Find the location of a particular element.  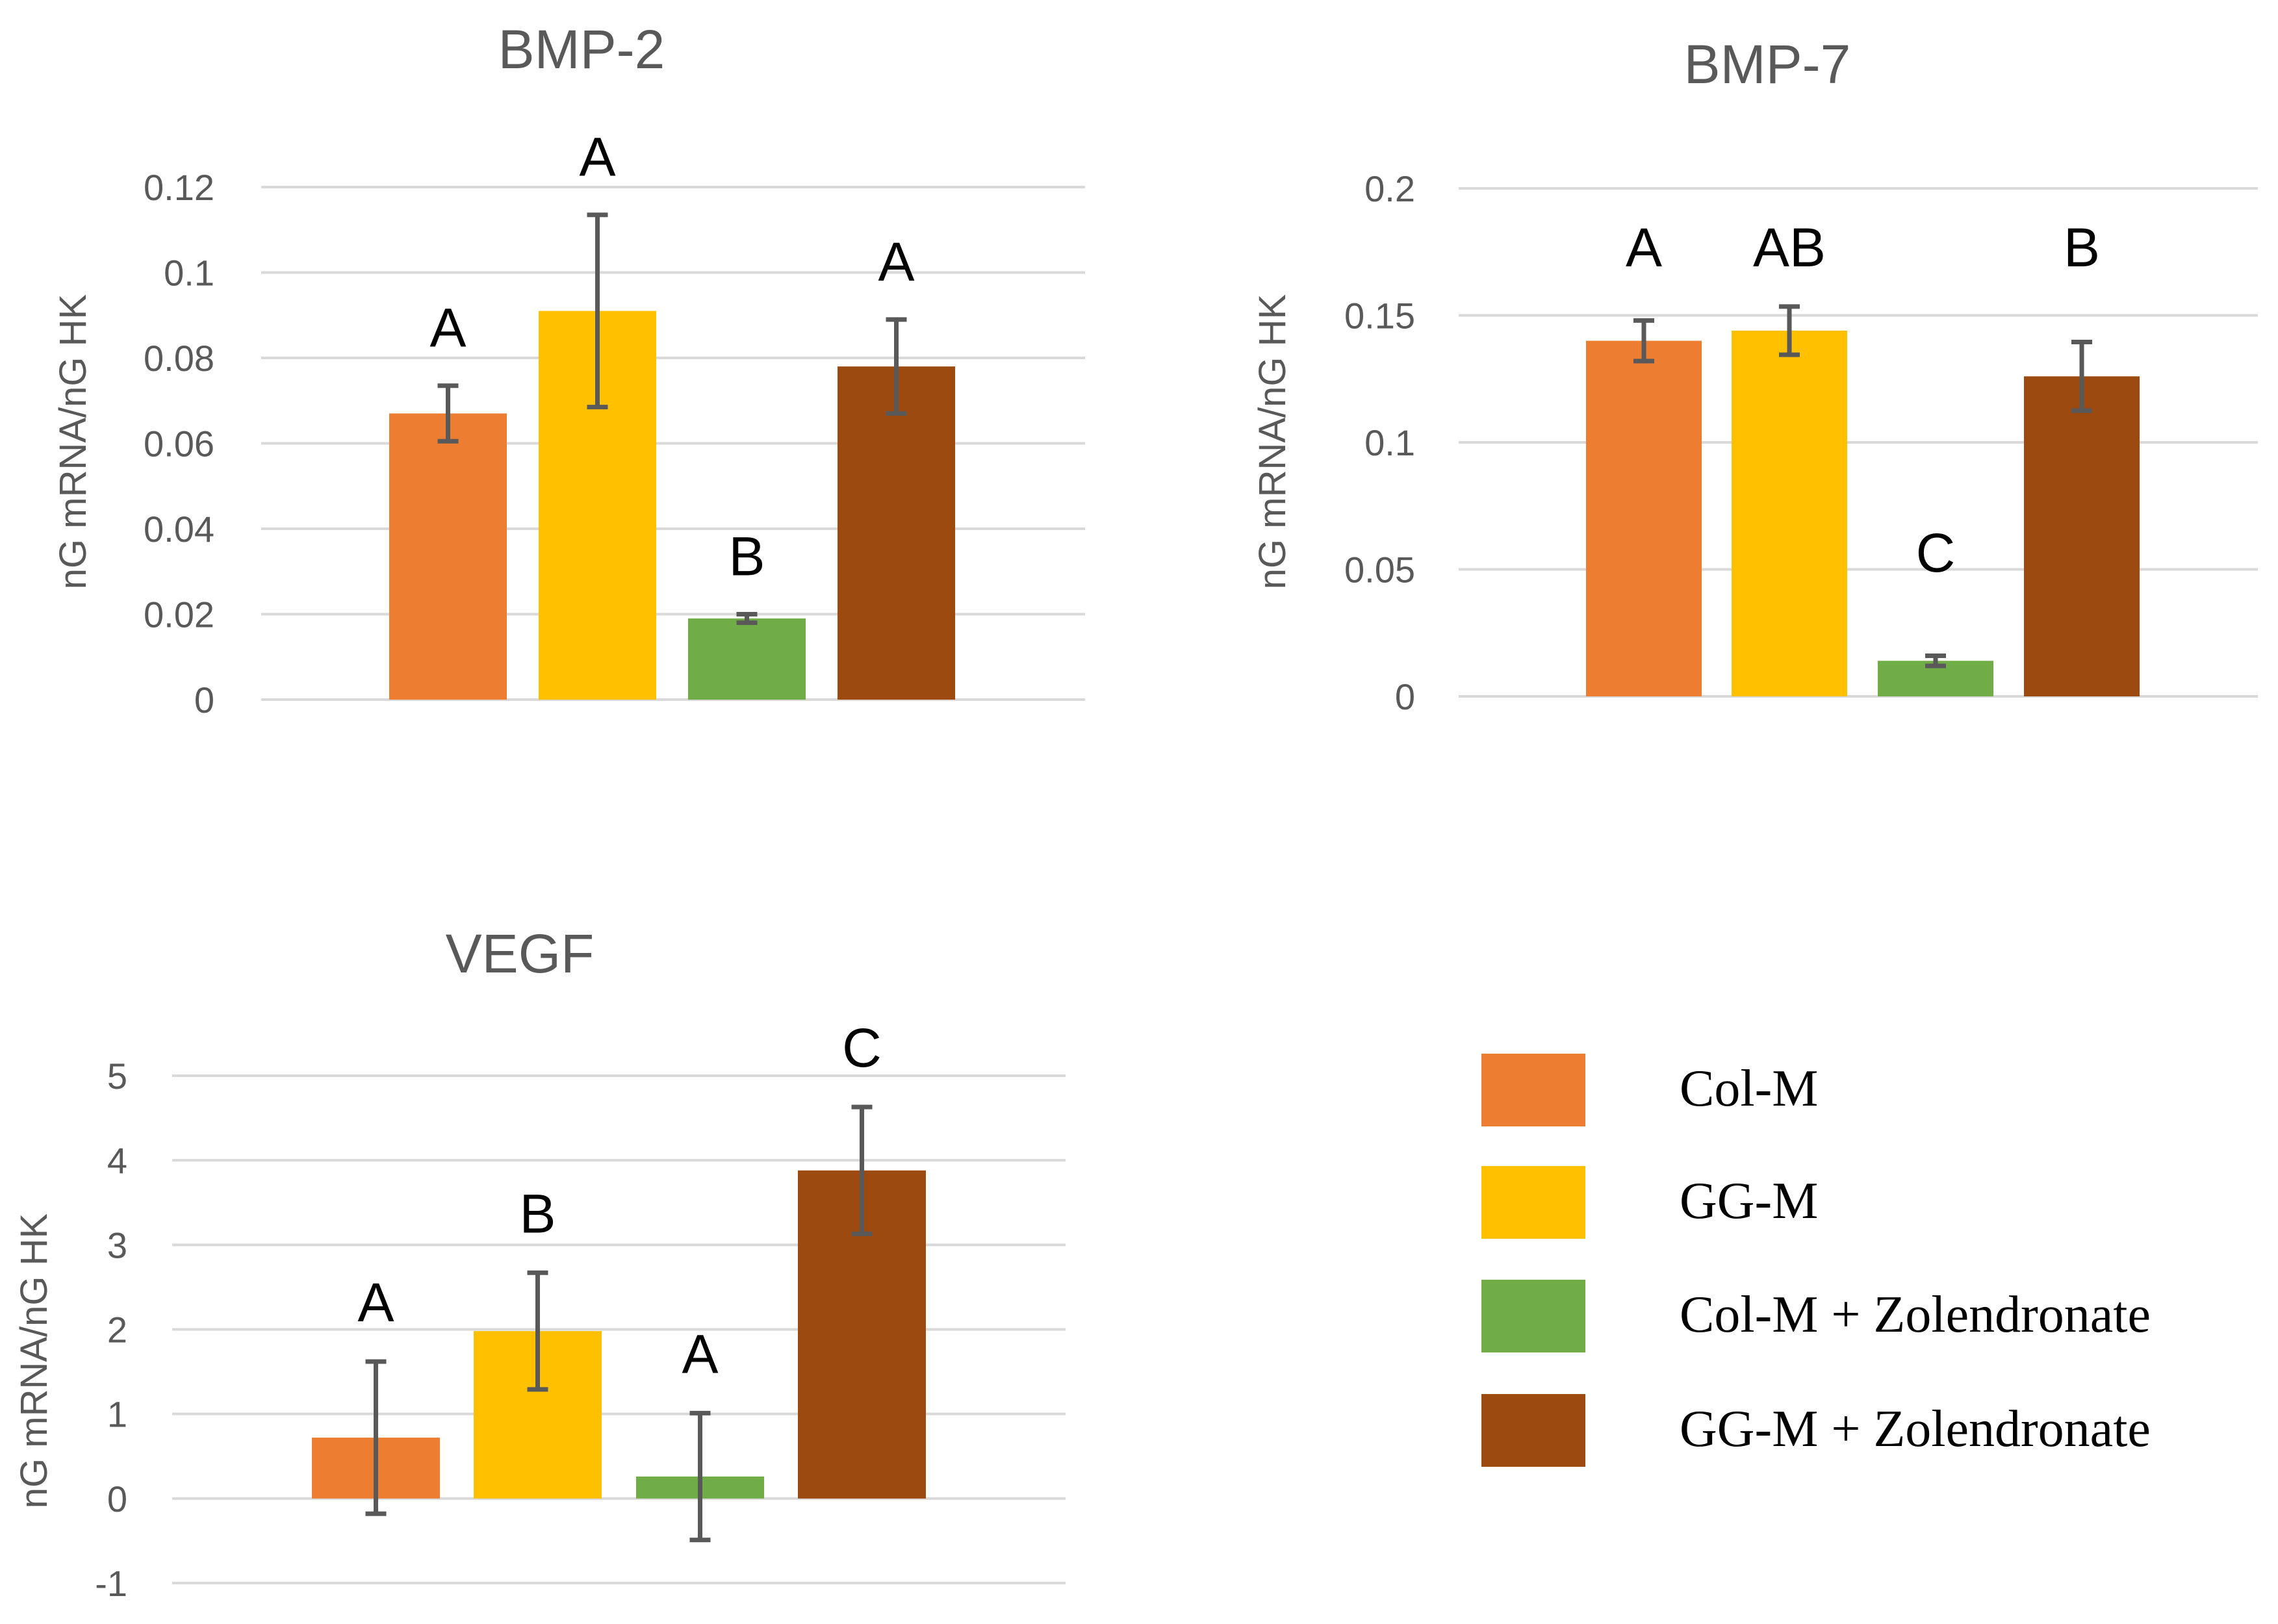

bar-bmp-7-gg-m-zolendronate is located at coordinates (2082, 536).